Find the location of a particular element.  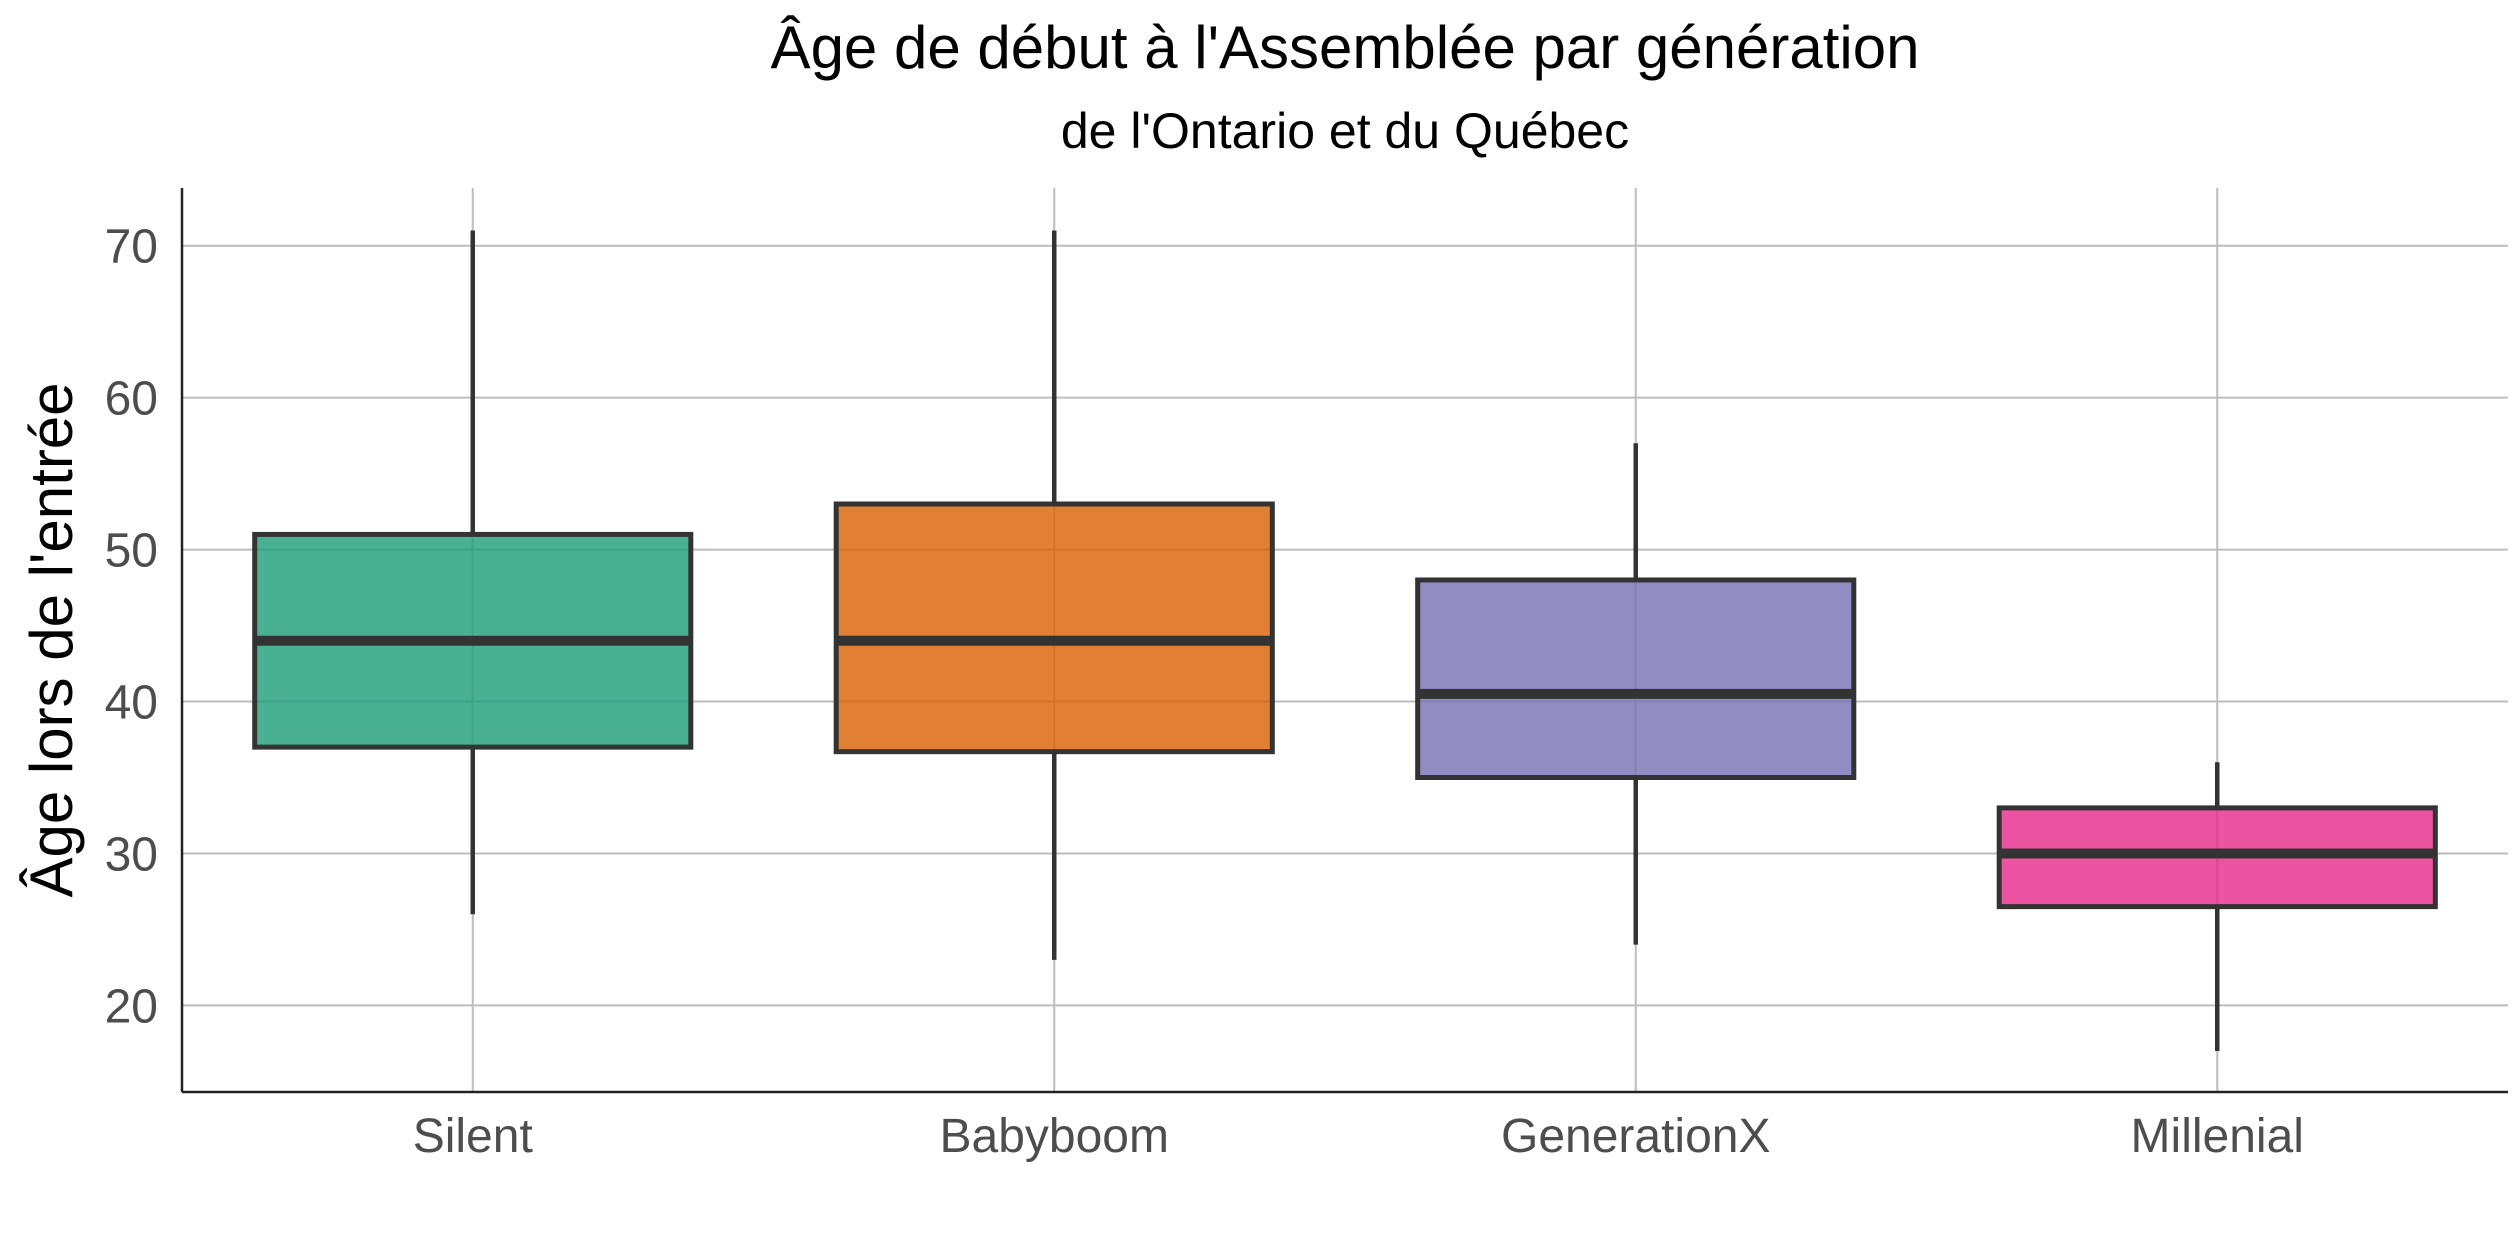

x-tick-label: Silent is located at coordinates (473, 1136).